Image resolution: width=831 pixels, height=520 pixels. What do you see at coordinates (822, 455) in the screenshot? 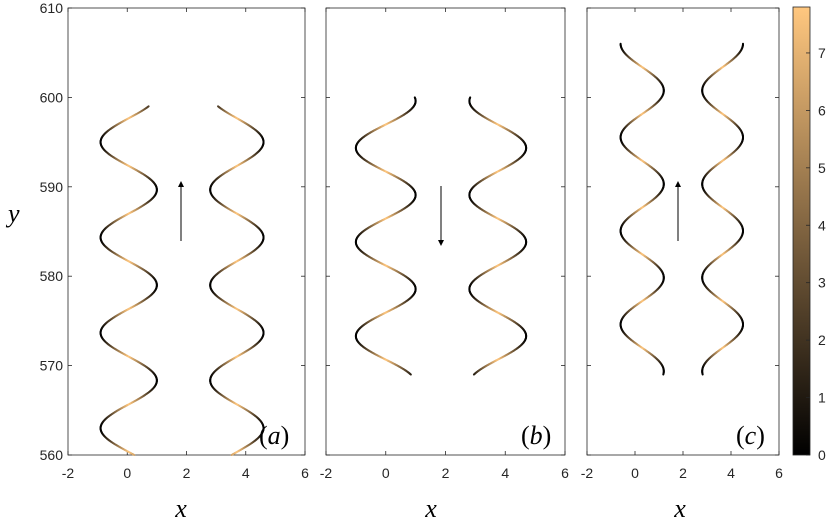
I see `colorbar-tick-label: 0` at bounding box center [822, 455].